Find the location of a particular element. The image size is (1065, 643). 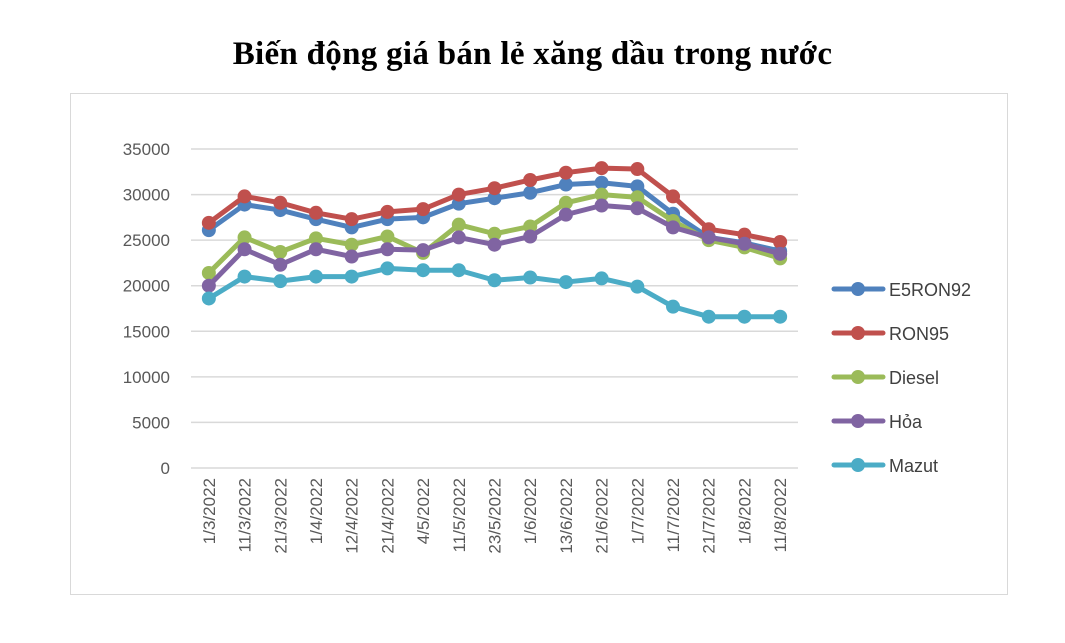

series-mazut is located at coordinates (494, 292).